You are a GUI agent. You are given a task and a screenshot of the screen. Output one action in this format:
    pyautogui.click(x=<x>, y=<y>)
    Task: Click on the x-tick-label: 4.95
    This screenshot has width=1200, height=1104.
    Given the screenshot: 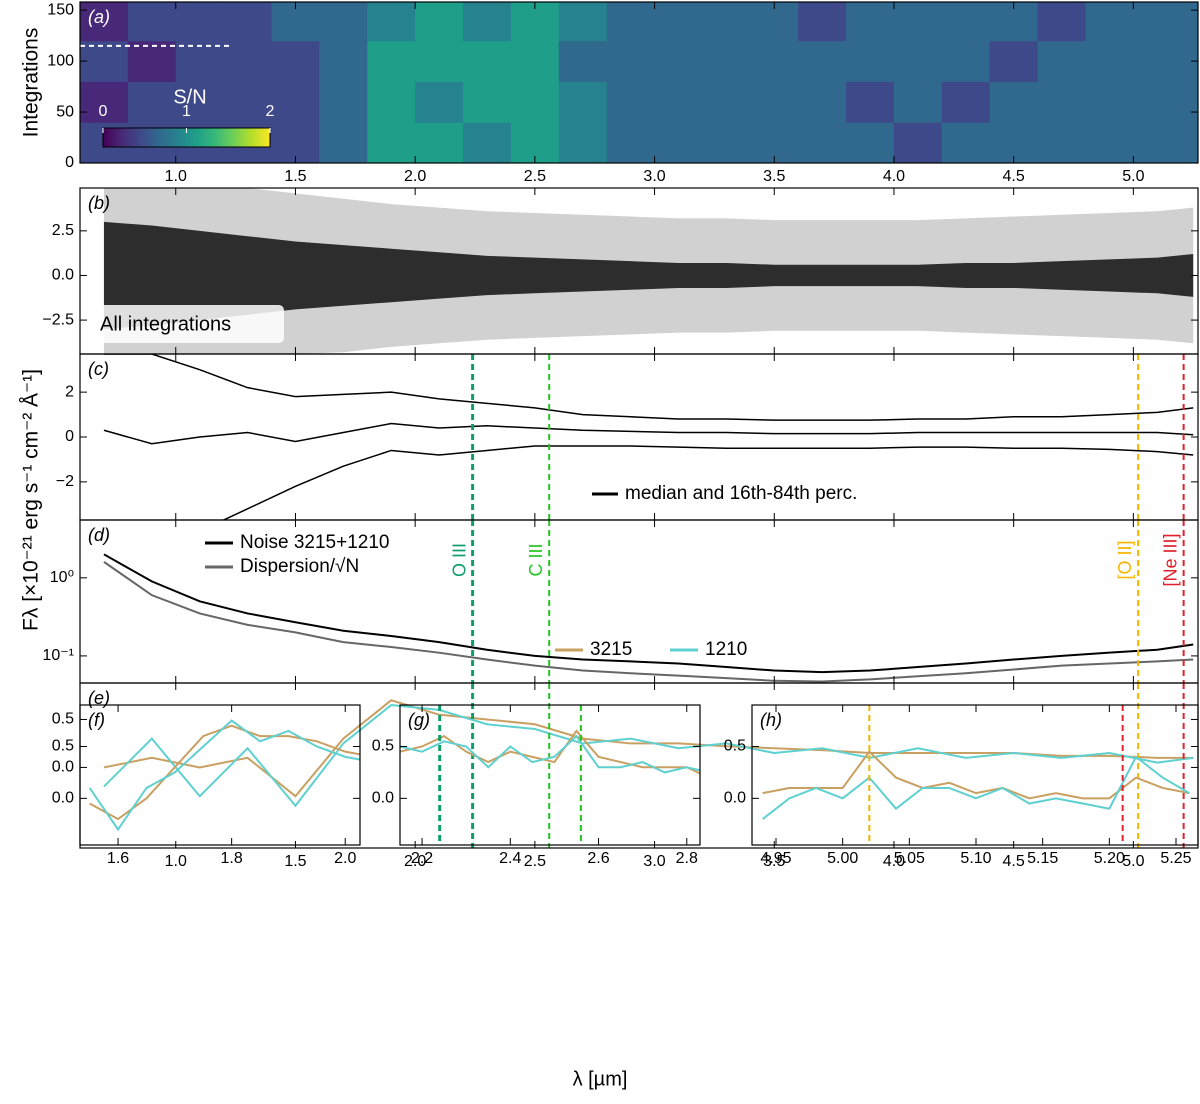 What is the action you would take?
    pyautogui.click(x=775, y=858)
    